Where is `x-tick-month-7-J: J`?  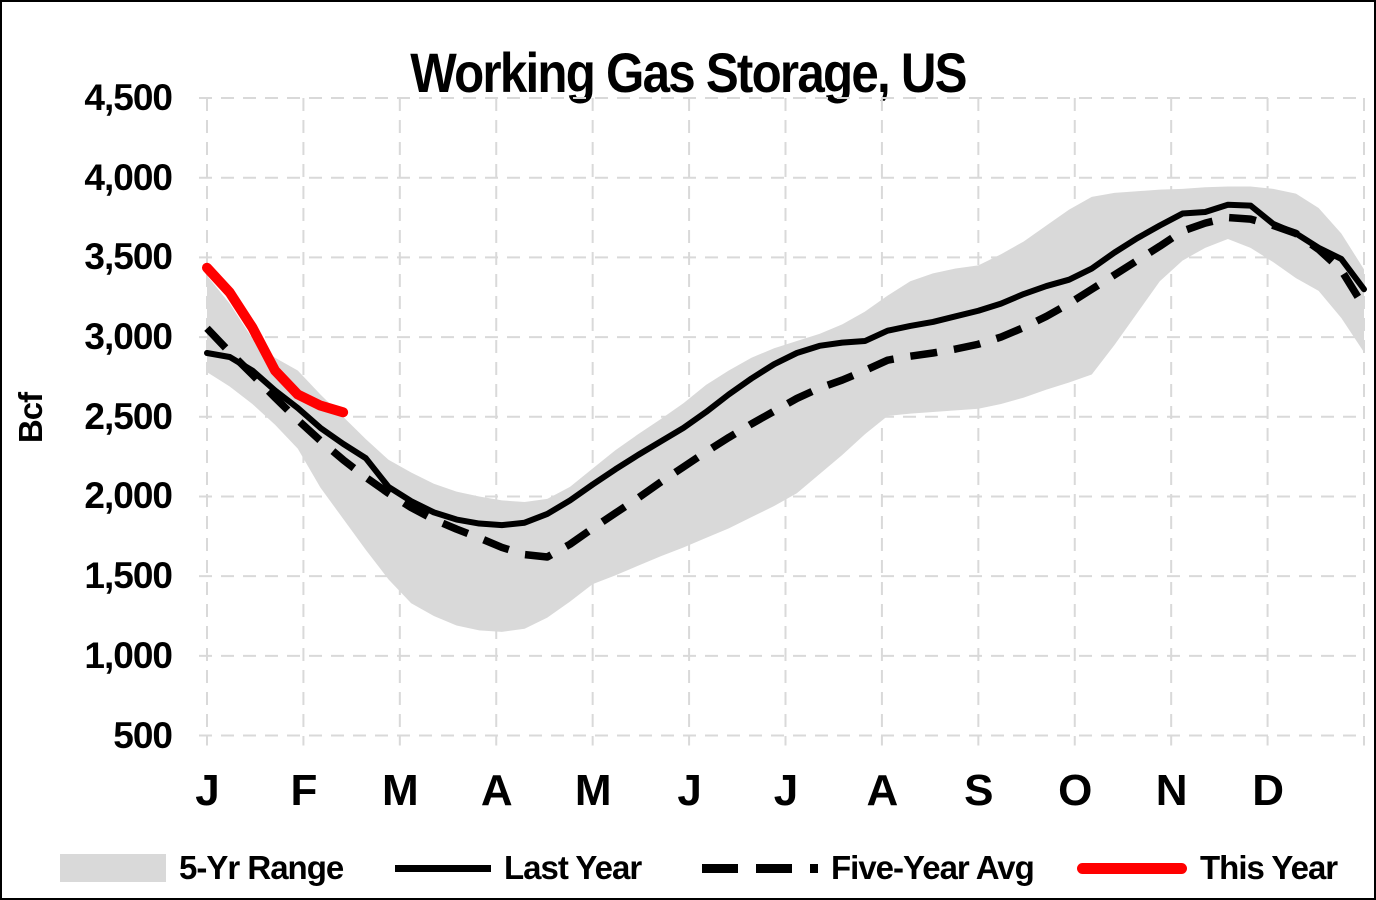
x-tick-month-7-J: J is located at coordinates (785, 790).